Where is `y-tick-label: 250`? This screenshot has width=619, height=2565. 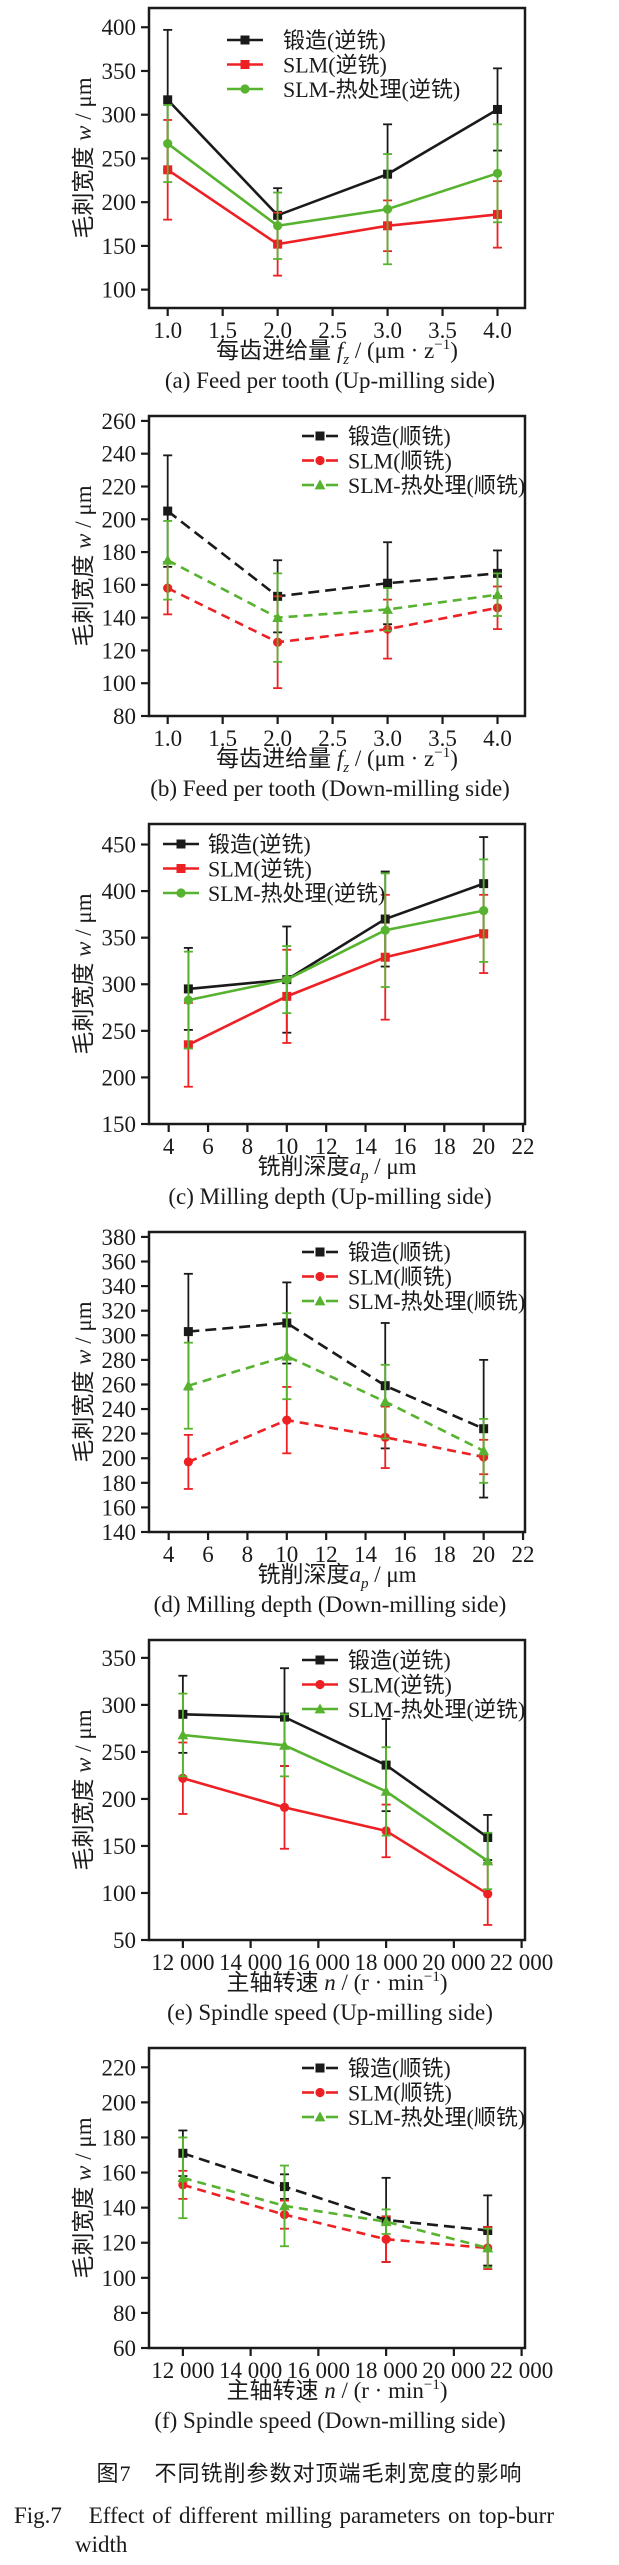 y-tick-label: 250 is located at coordinates (119, 1752).